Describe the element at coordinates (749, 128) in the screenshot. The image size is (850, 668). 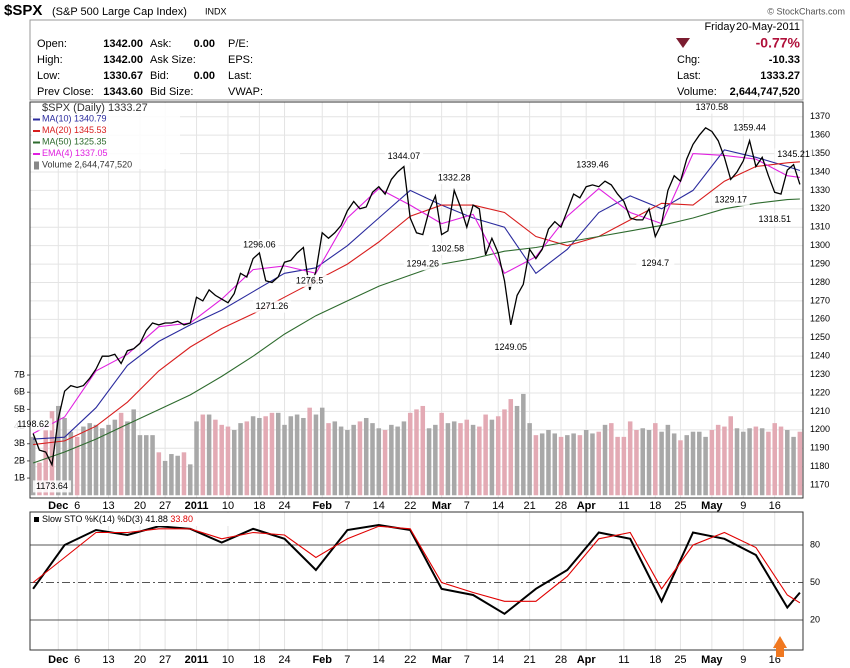
I see `annotation: 1359.44` at that location.